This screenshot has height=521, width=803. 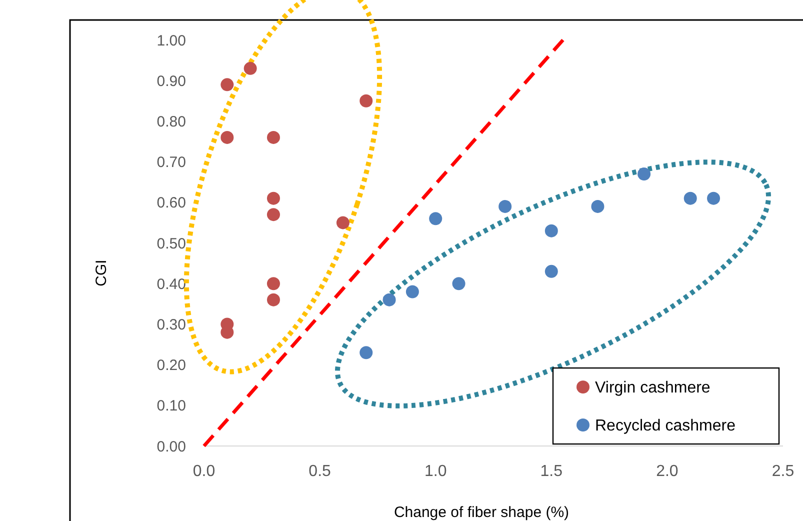 I want to click on x-tick-label: 2.5, so click(x=783, y=471).